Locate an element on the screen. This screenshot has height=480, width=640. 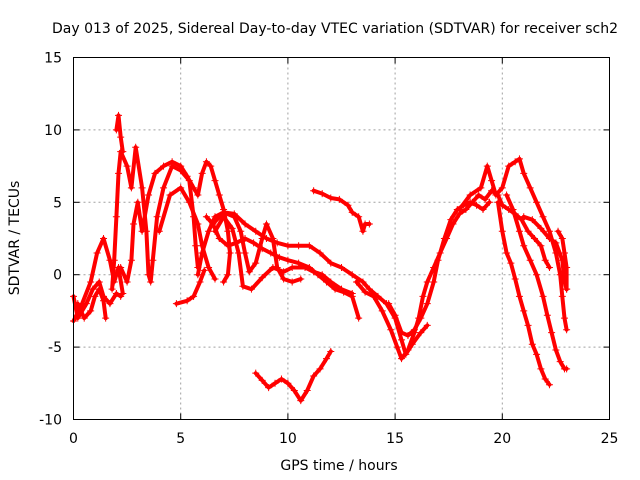
x-tick-label: 15 is located at coordinates (395, 439).